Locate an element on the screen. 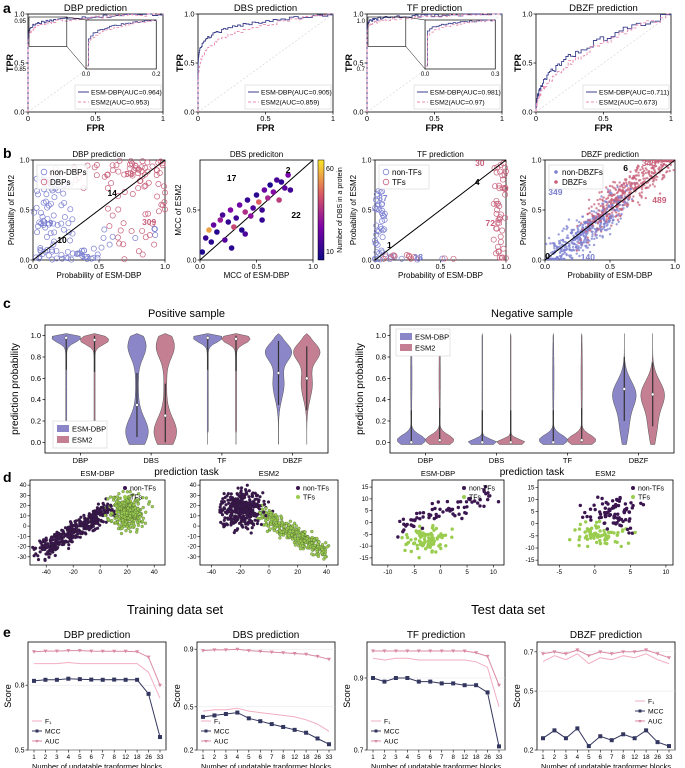  roc-3-zoom-connector is located at coordinates (415, 58).